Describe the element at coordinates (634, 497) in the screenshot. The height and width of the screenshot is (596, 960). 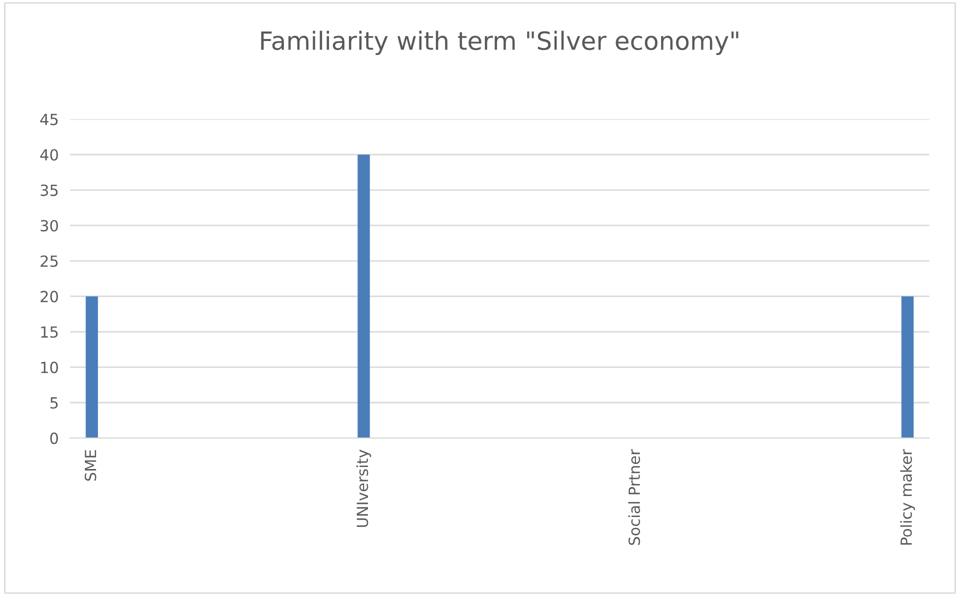
I see `x-tick-label: Social Prtner` at that location.